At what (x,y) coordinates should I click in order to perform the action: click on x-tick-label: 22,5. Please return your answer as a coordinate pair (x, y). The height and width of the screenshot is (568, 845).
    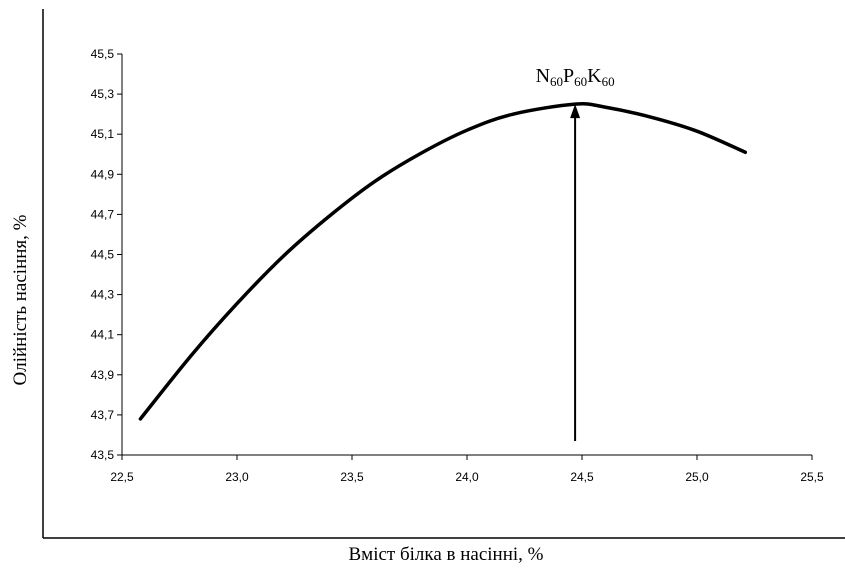
    Looking at the image, I should click on (122, 477).